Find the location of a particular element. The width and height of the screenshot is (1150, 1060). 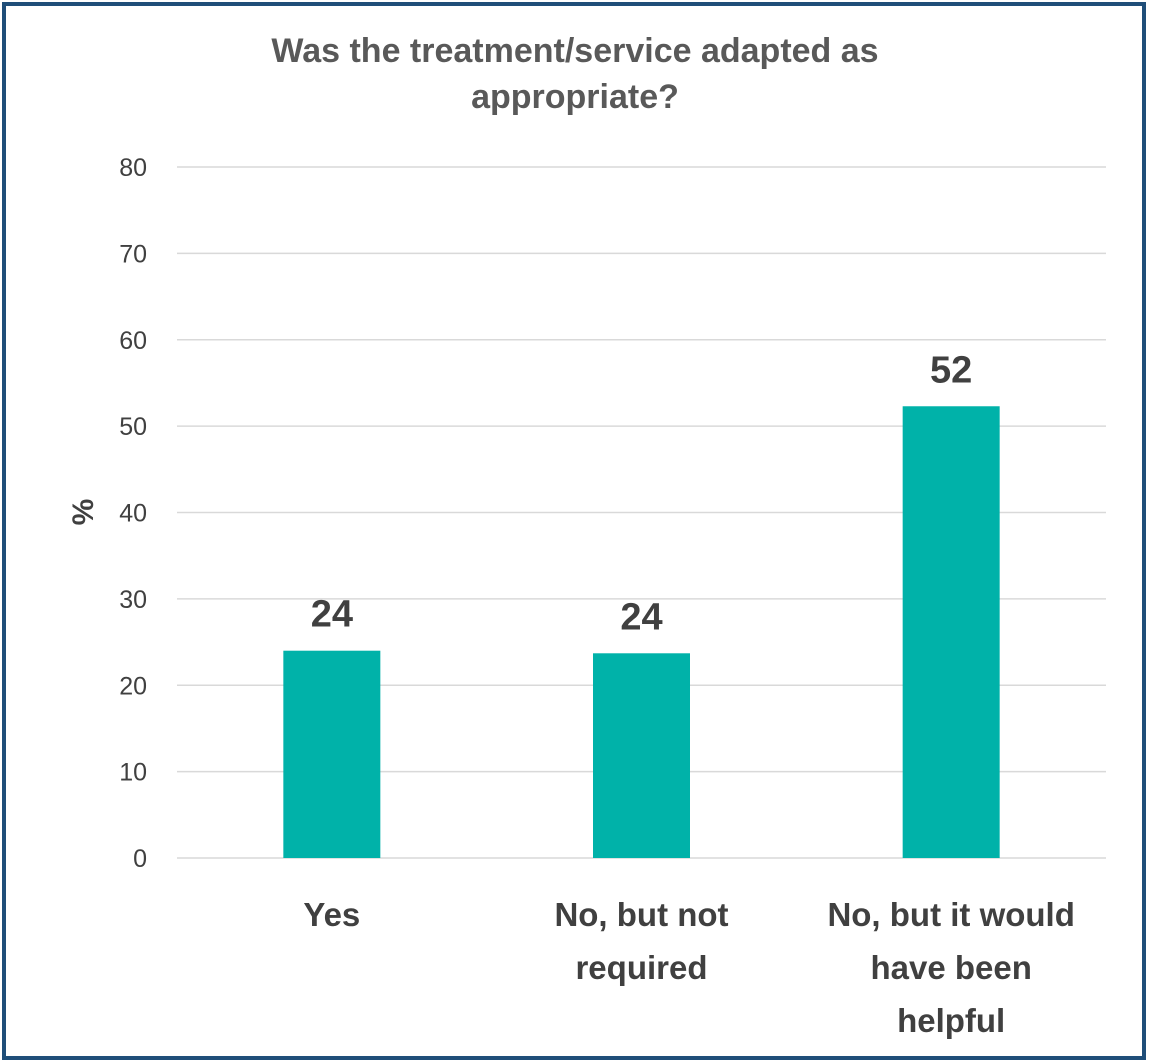

y-tick-label: 0 is located at coordinates (140, 859).